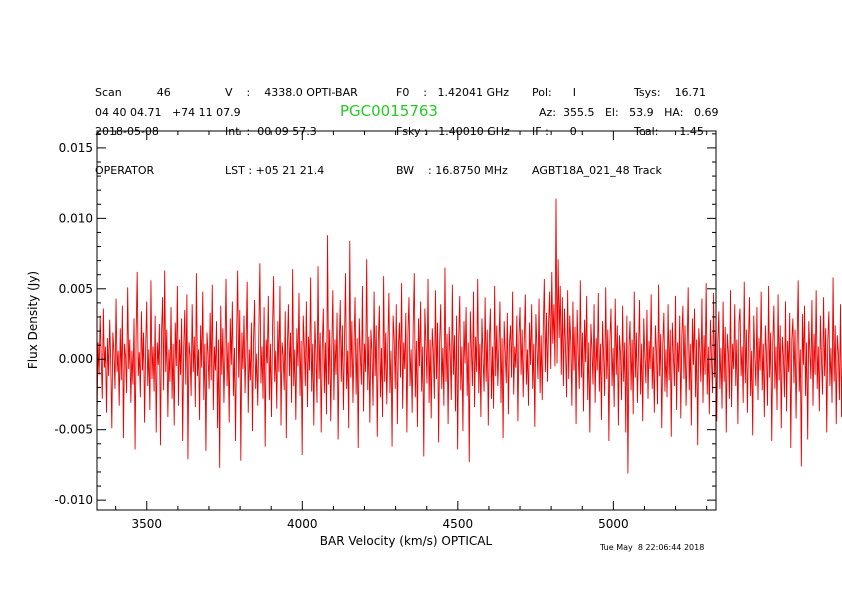 This screenshot has height=595, width=842. What do you see at coordinates (76, 289) in the screenshot?
I see `y-tick-label: 0.005` at bounding box center [76, 289].